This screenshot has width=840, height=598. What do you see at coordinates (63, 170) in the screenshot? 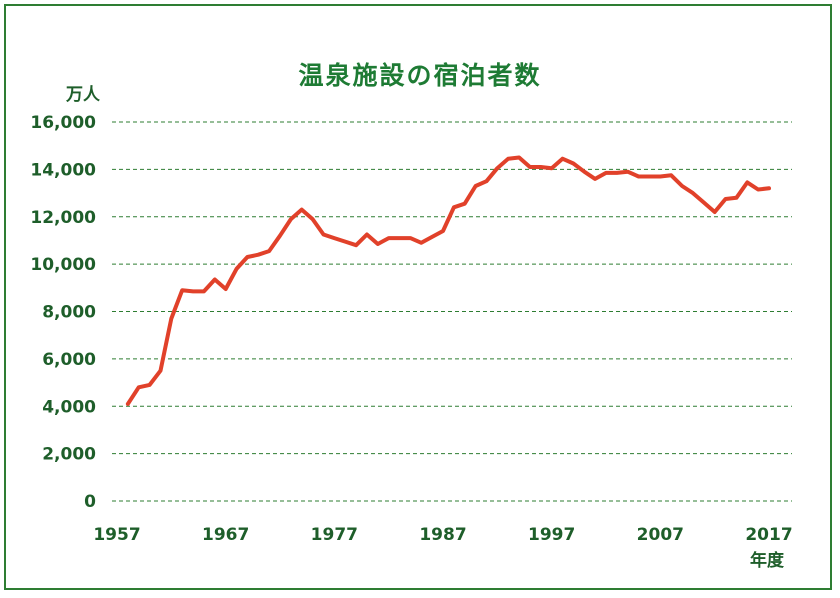
I see `y-tick-label: 14,000` at bounding box center [63, 170].